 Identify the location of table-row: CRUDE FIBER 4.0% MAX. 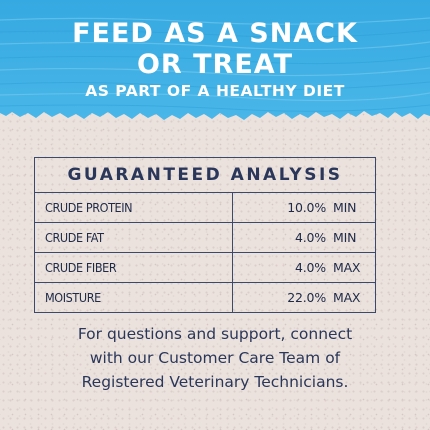
(205, 268).